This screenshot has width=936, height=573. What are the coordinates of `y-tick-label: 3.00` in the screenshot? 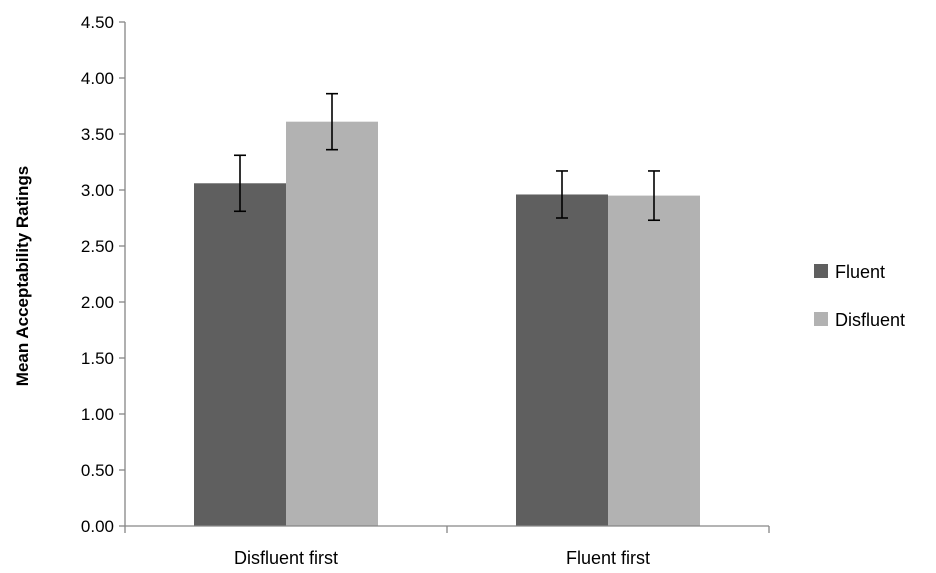 It's located at (97, 190).